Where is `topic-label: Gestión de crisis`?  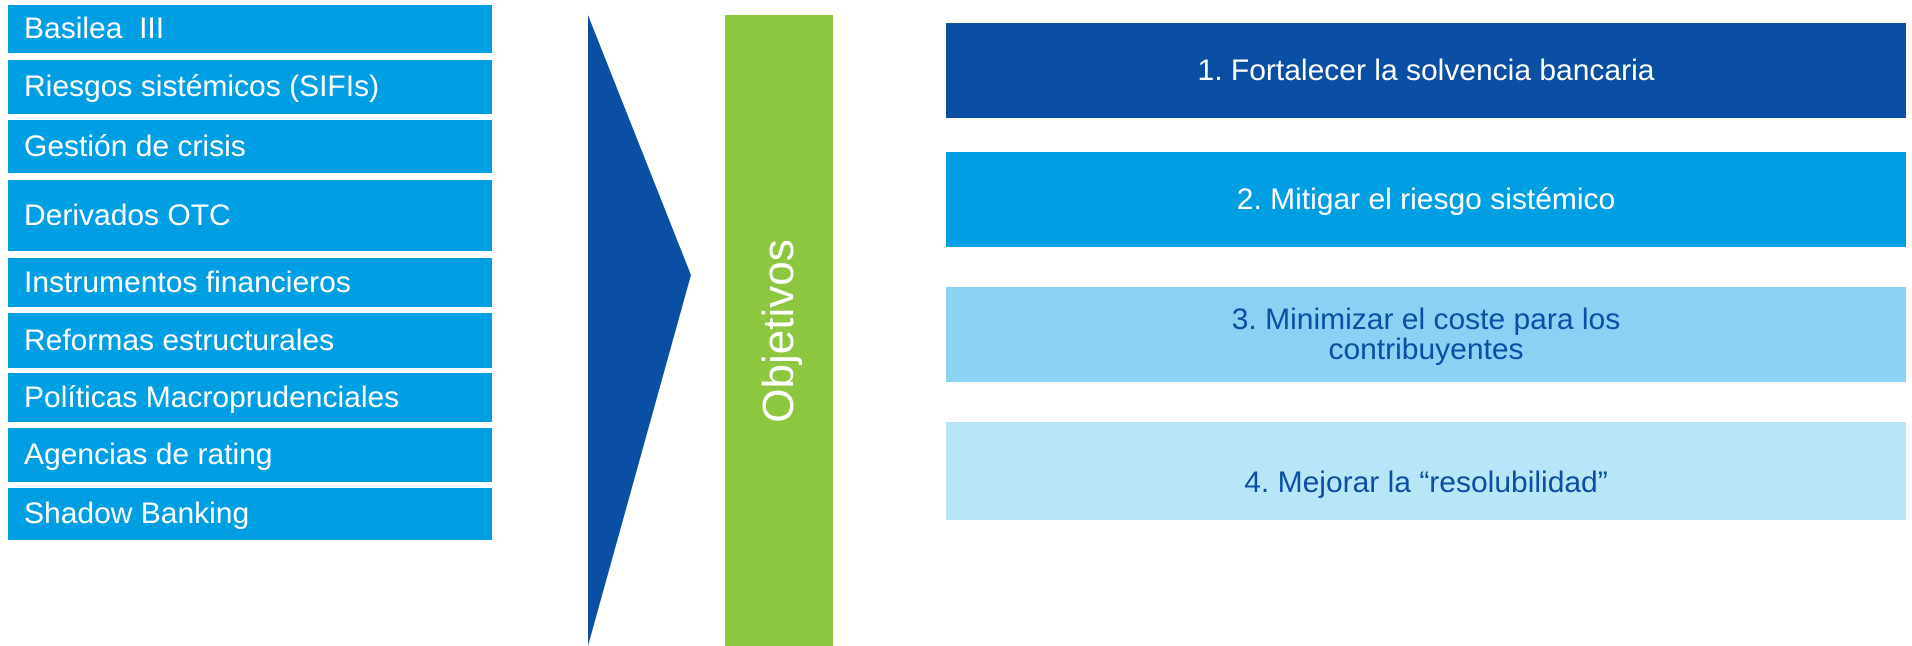
topic-label: Gestión de crisis is located at coordinates (135, 146).